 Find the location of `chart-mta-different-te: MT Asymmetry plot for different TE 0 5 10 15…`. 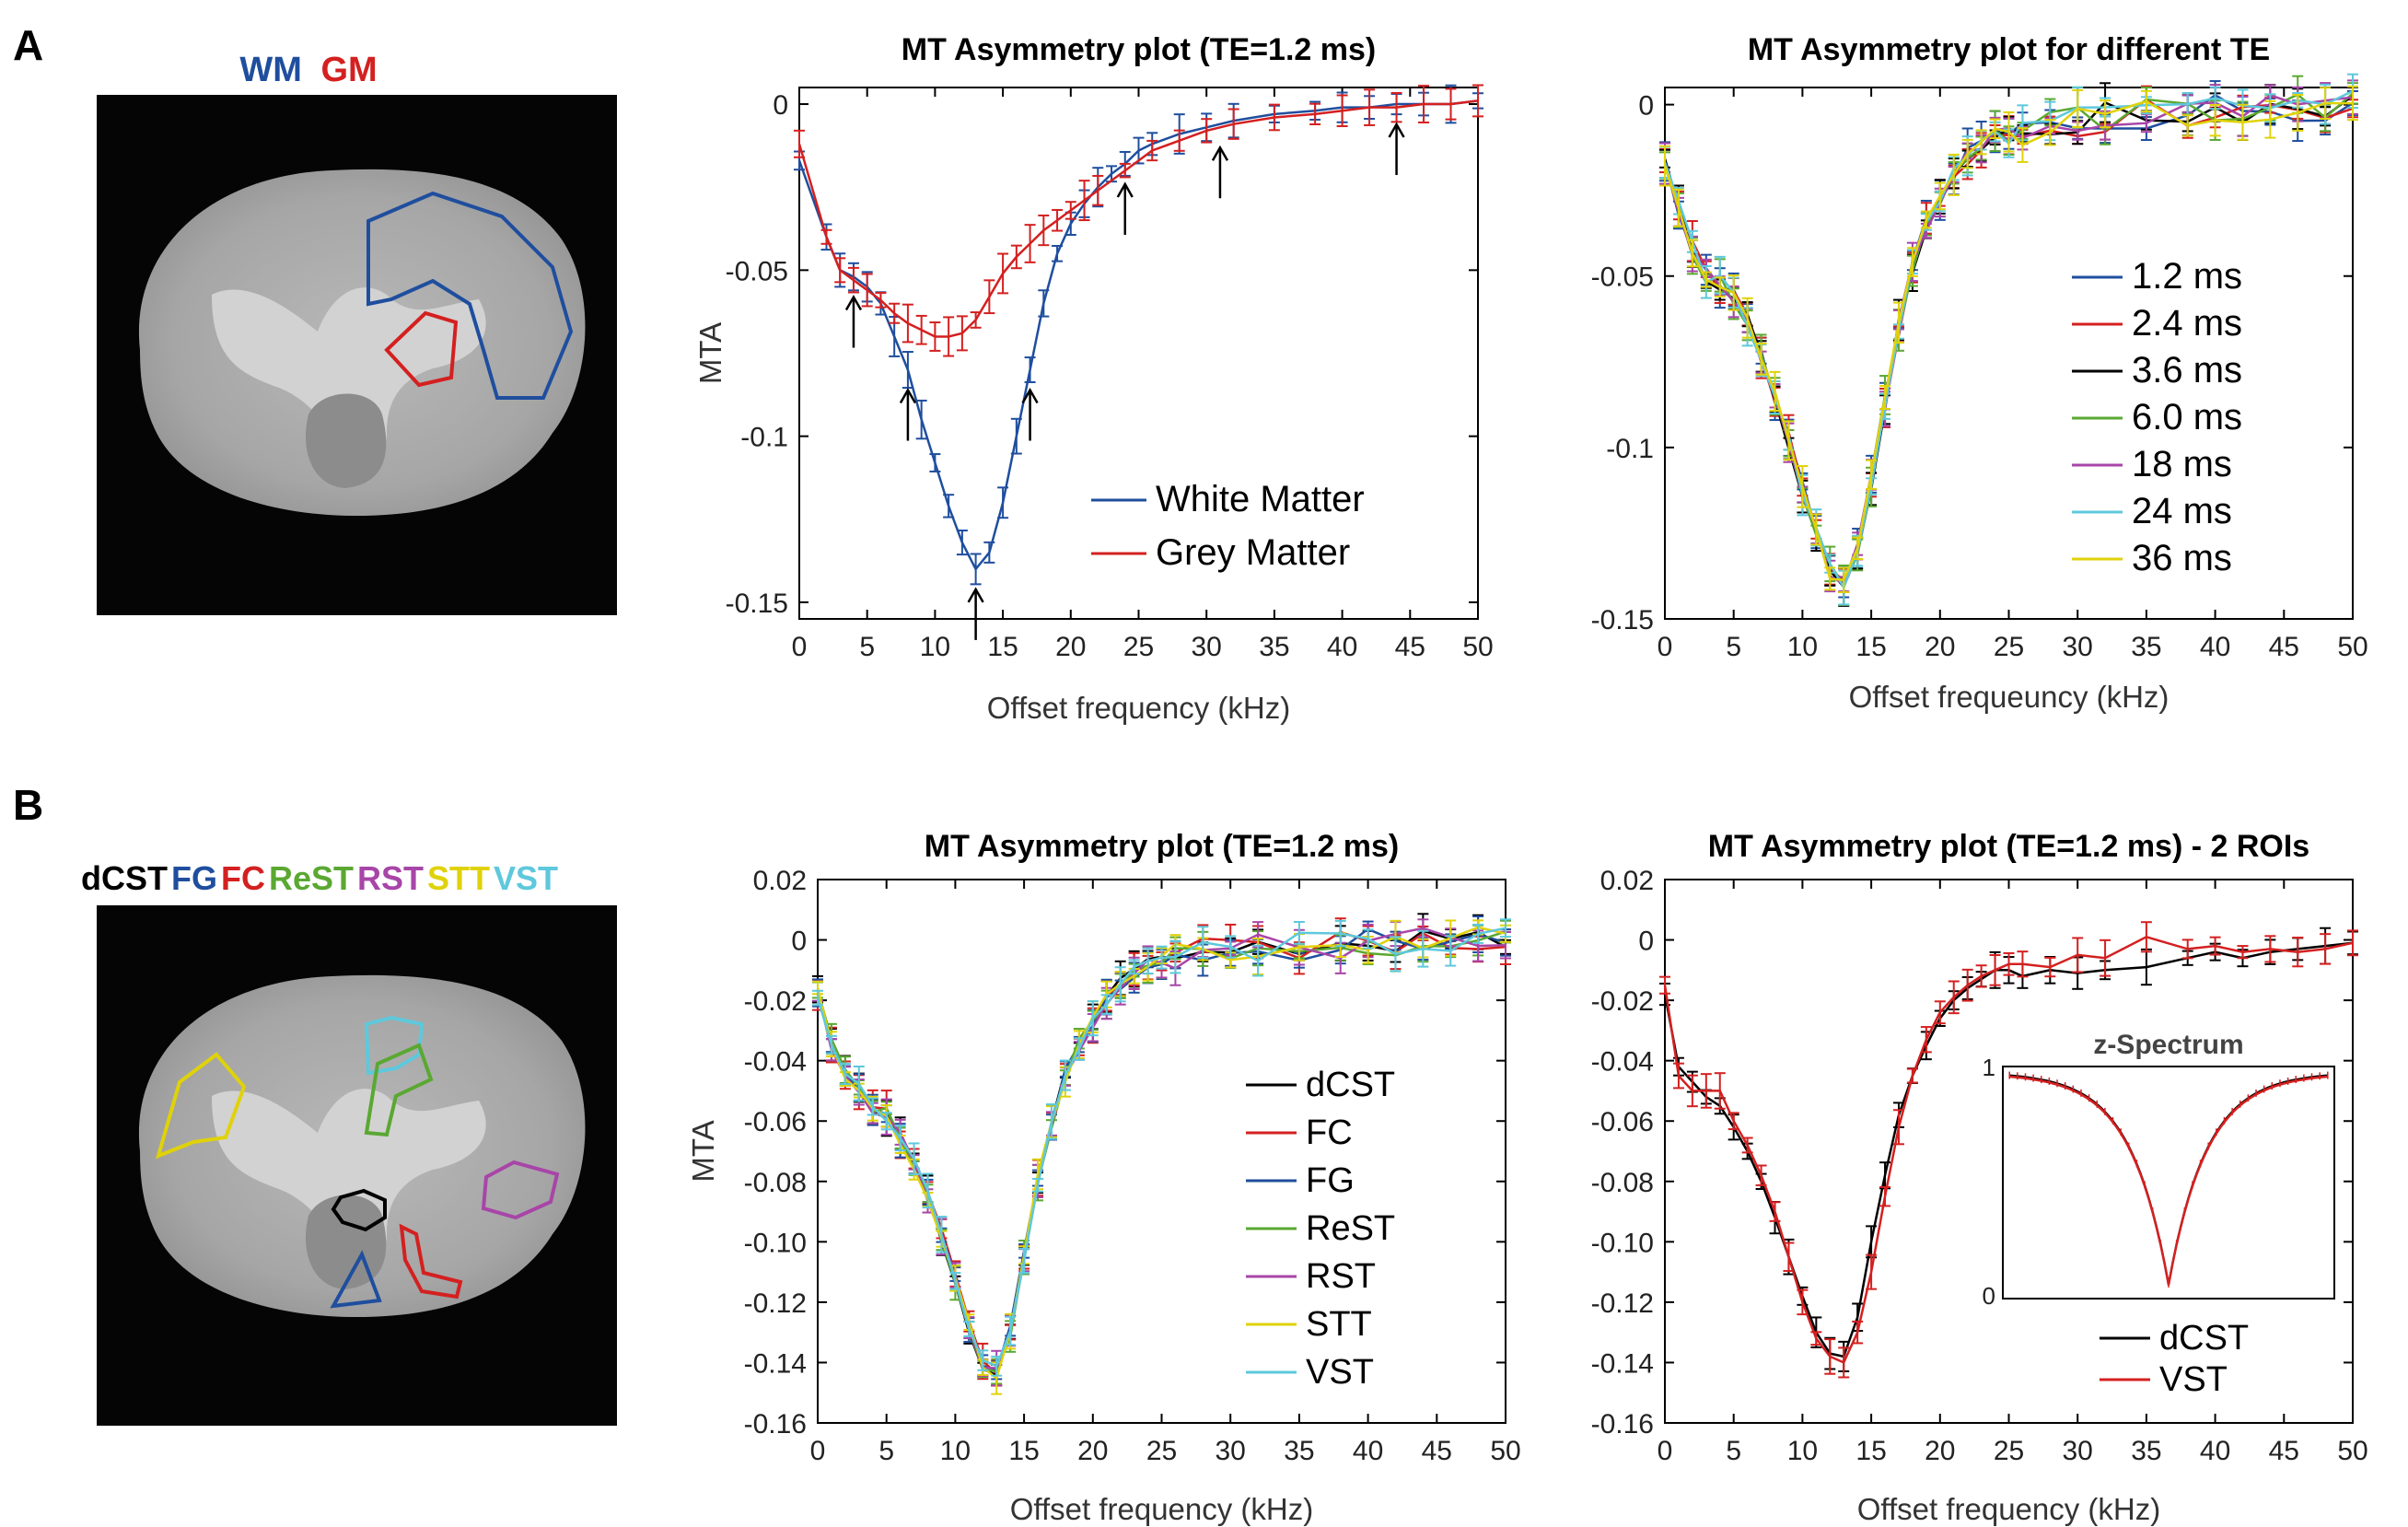

chart-mta-different-te: MT Asymmetry plot for different TE 0 5 10 15… is located at coordinates (1979, 373).